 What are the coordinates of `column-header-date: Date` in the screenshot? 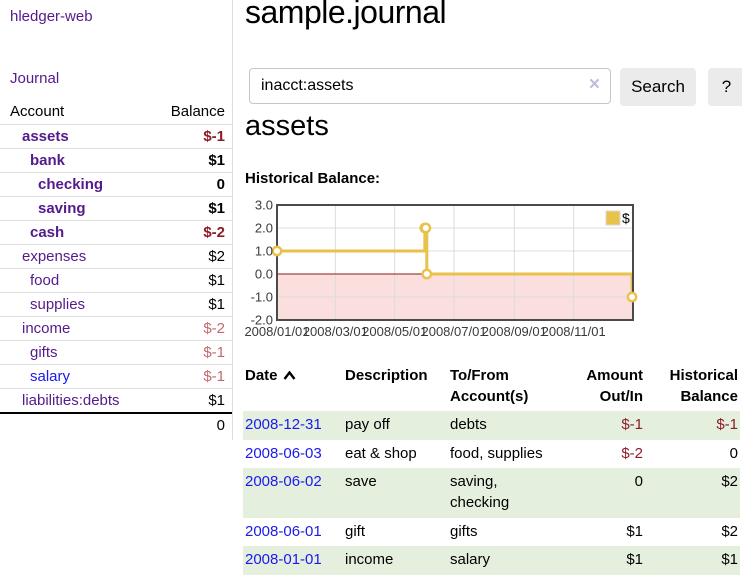 It's located at (293, 386).